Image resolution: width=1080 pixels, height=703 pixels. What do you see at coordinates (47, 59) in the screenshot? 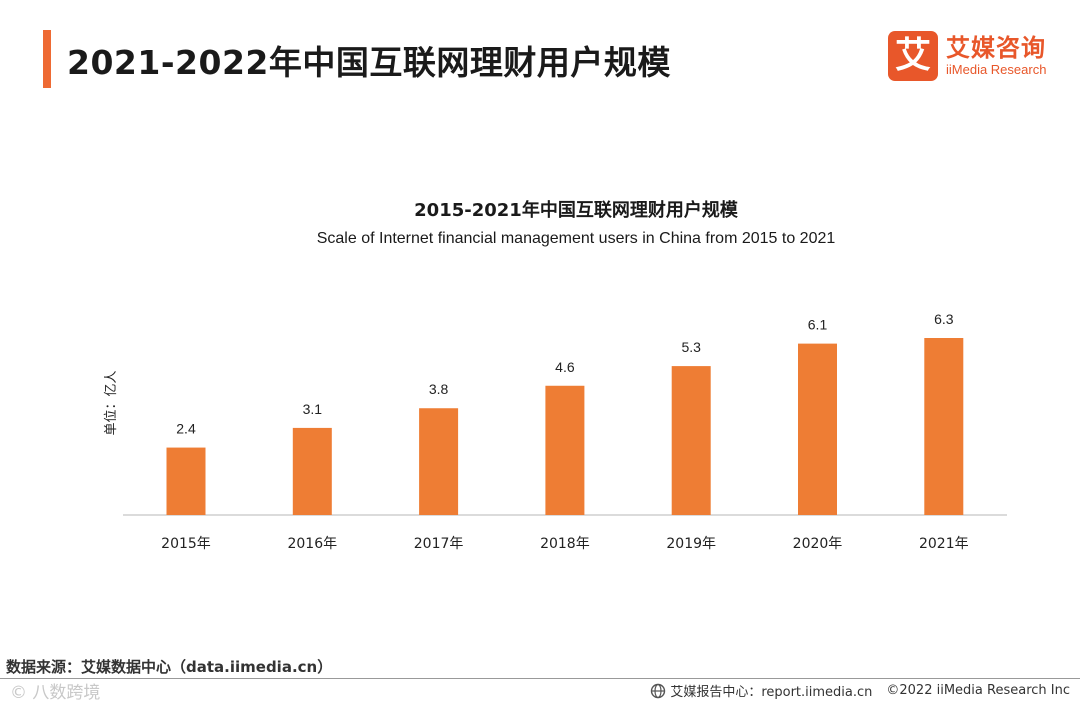
I see `title-accent-bar` at bounding box center [47, 59].